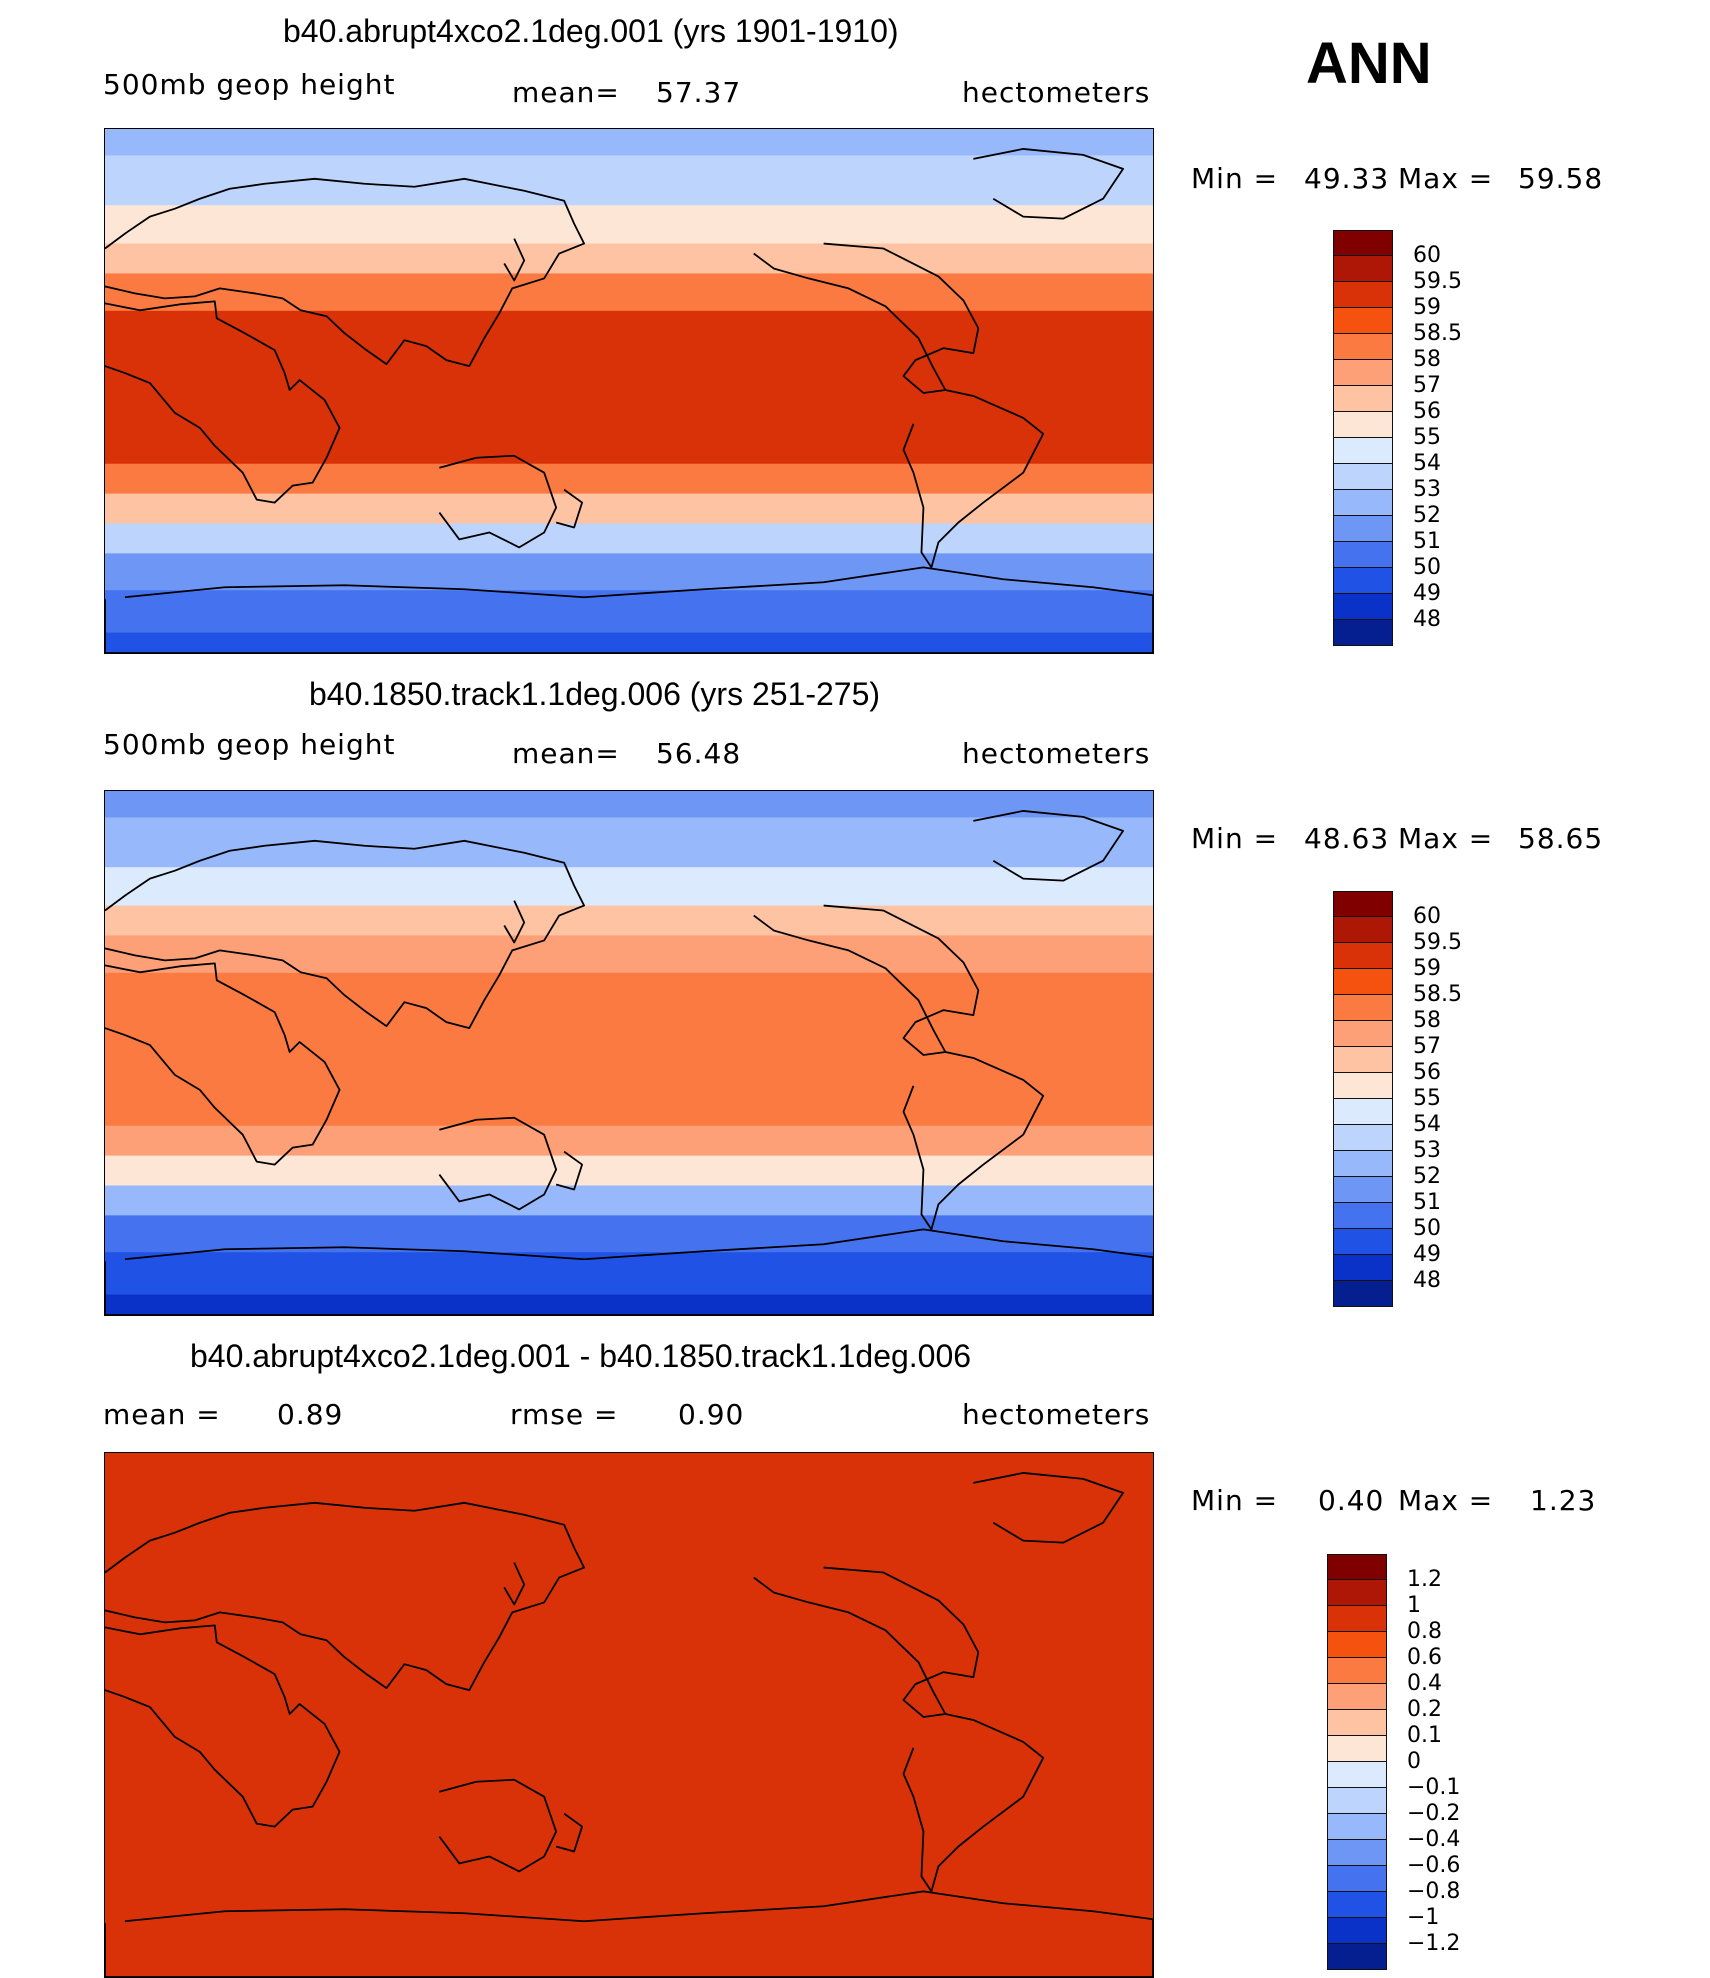 The height and width of the screenshot is (1978, 1710). What do you see at coordinates (699, 92) in the screenshot?
I see `panel1-mean-value: 57.37` at bounding box center [699, 92].